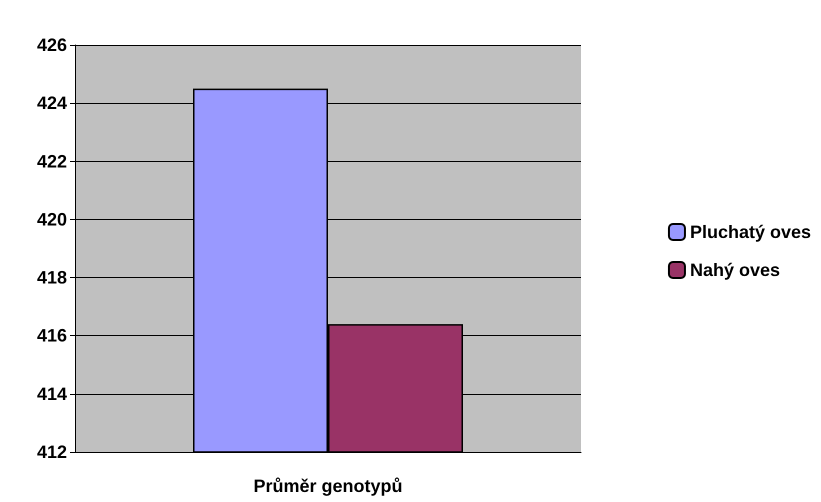 The width and height of the screenshot is (821, 502). I want to click on legend-label: Pluchatý oves, so click(751, 232).